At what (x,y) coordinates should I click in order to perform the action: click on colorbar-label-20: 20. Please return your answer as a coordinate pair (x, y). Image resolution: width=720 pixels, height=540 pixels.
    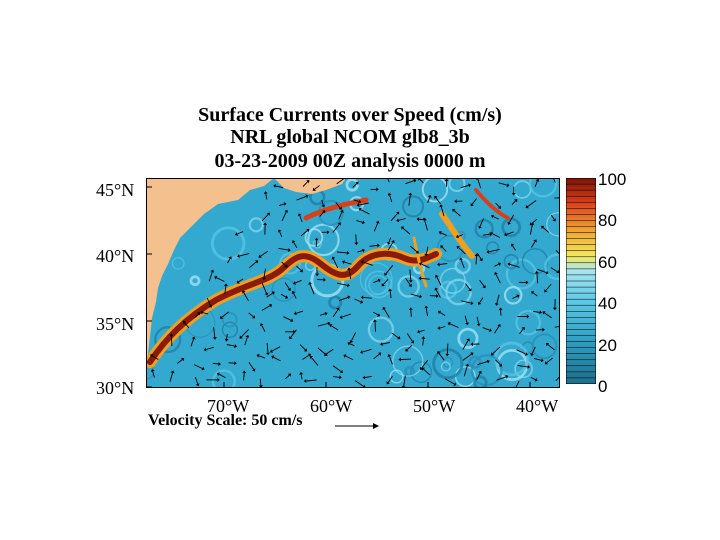
    Looking at the image, I should click on (607, 345).